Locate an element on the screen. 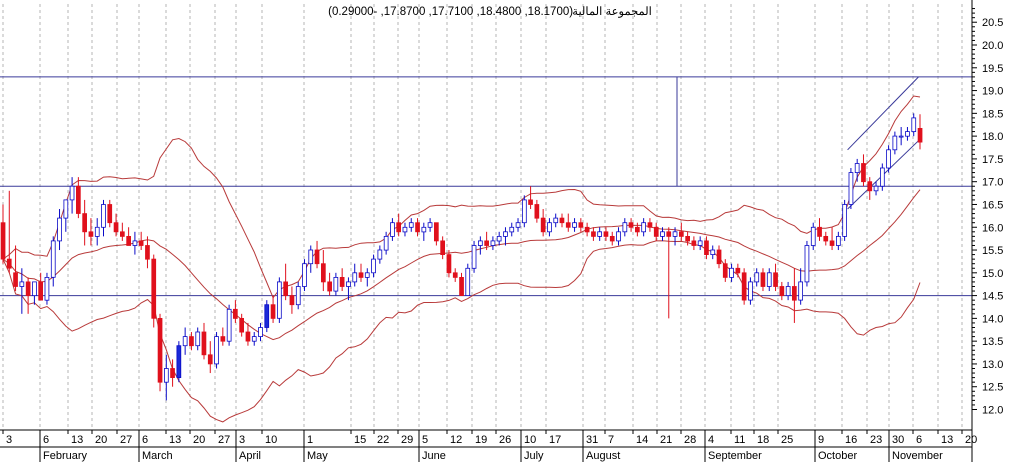 This screenshot has height=462, width=1024. symbol-name: المجموعة المالية is located at coordinates (612, 11).